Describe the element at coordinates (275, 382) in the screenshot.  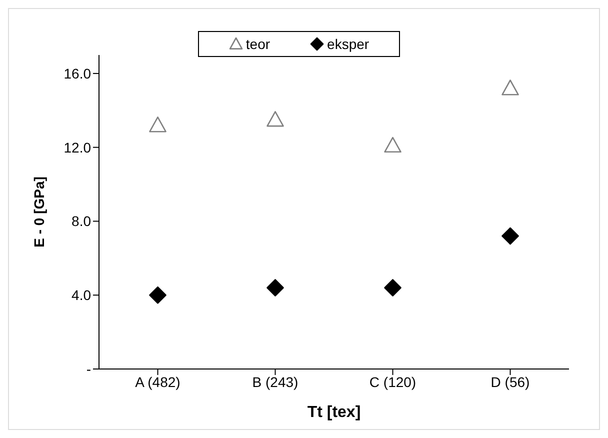
I see `x-tick-label: B (243)` at that location.